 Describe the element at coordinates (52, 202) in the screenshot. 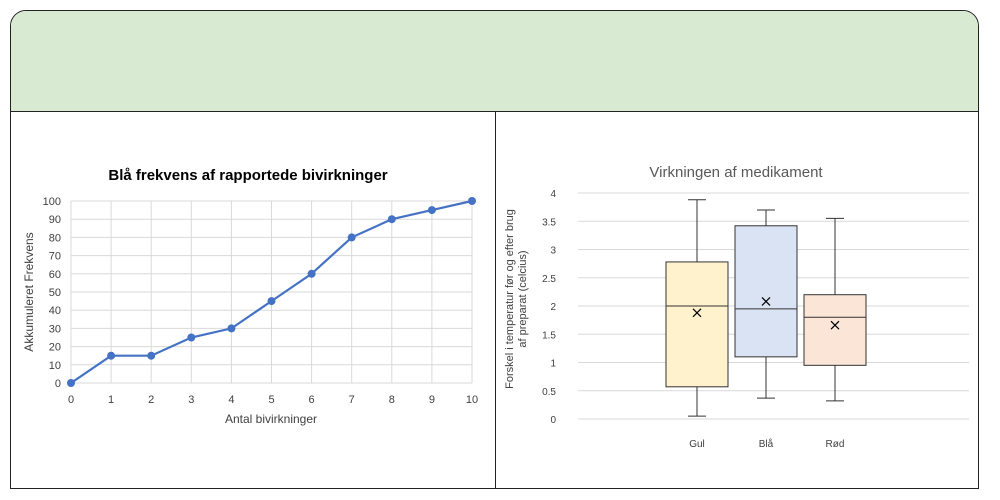

I see `y-tick-label: 100` at that location.